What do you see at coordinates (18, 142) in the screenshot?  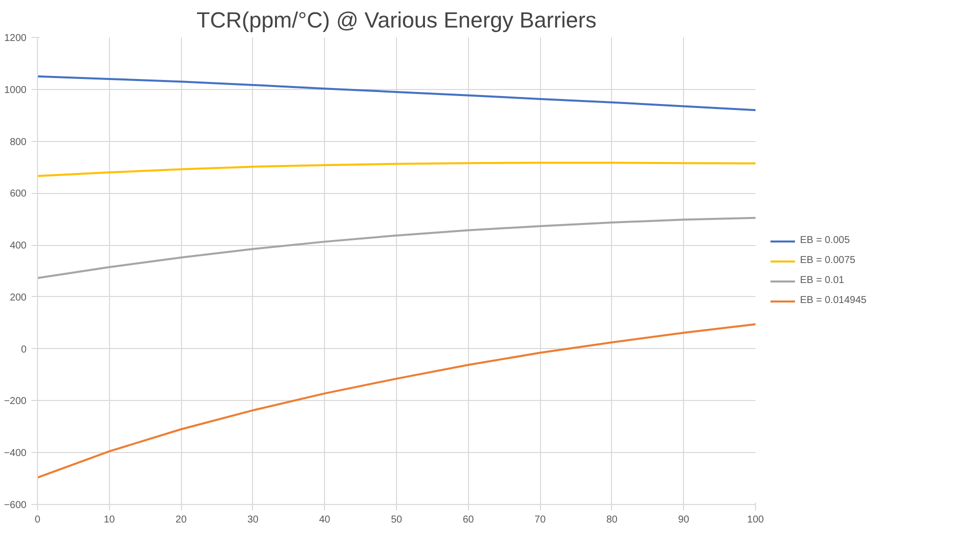 I see `y-tick-label: 800` at bounding box center [18, 142].